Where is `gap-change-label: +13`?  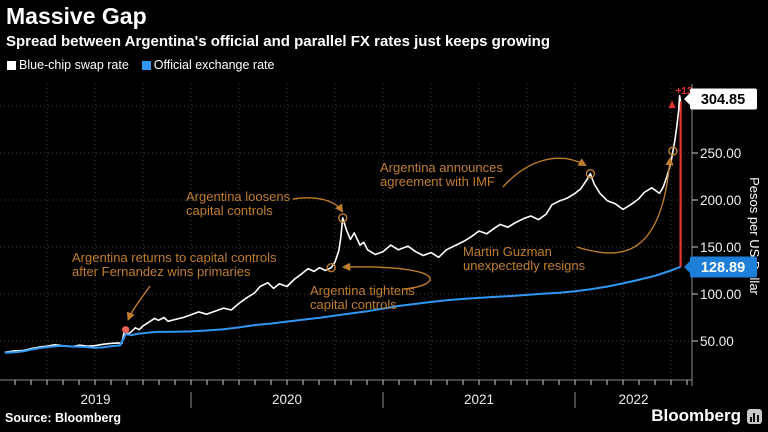 gap-change-label: +13 is located at coordinates (684, 91).